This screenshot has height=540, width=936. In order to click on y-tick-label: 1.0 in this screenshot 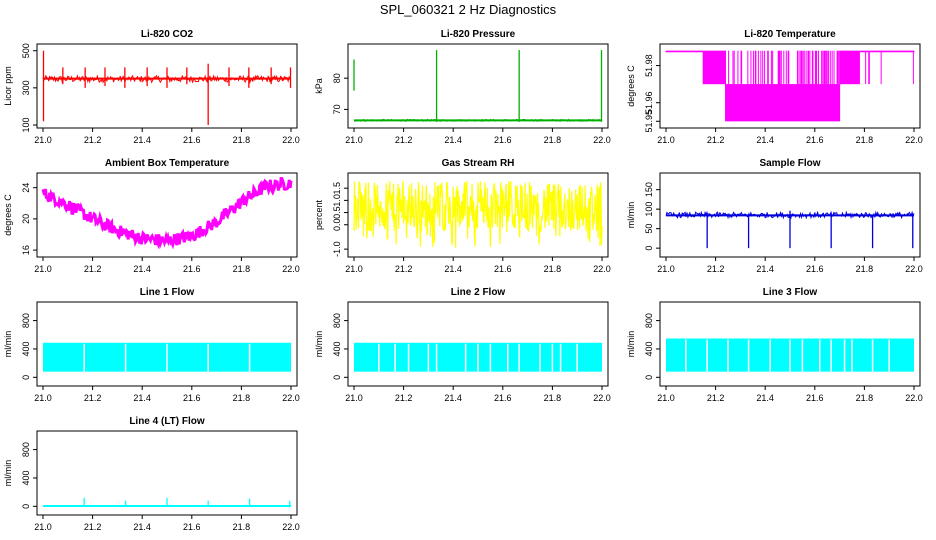, I will do `click(337, 200)`.